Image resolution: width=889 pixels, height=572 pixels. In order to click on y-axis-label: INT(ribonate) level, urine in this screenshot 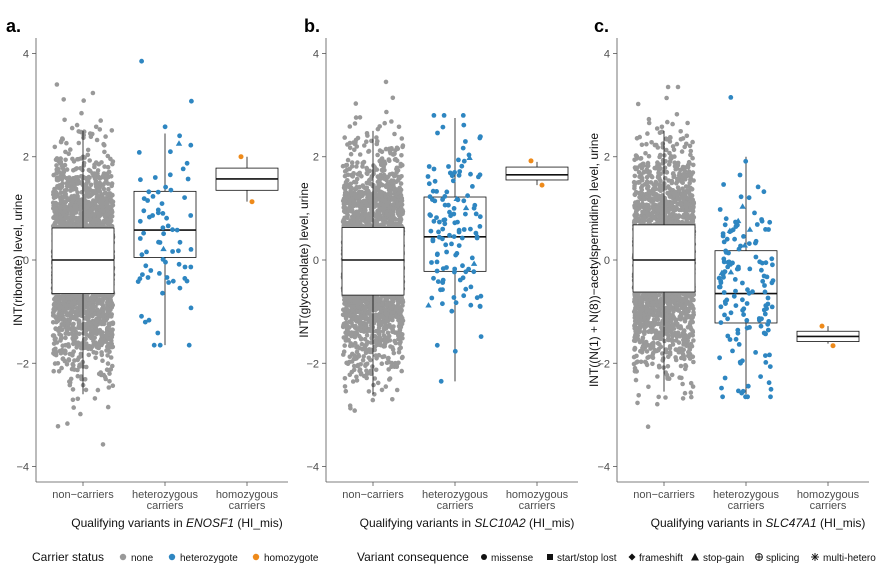, I will do `click(18, 260)`.